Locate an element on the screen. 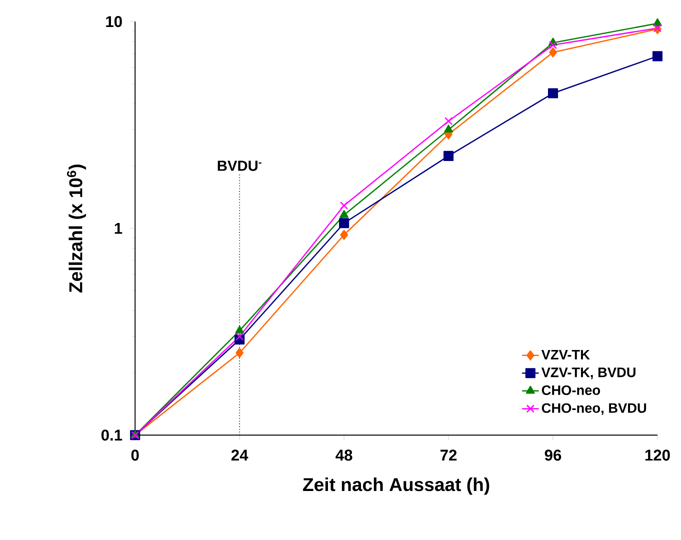 This screenshot has height=540, width=681. x-axis-title: Zeit nach Aussaat (h) is located at coordinates (396, 486).